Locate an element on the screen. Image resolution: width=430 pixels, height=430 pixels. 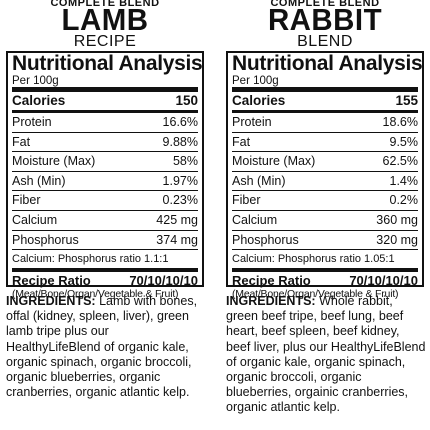
nutrient-value: 62.5% is located at coordinates (400, 161).